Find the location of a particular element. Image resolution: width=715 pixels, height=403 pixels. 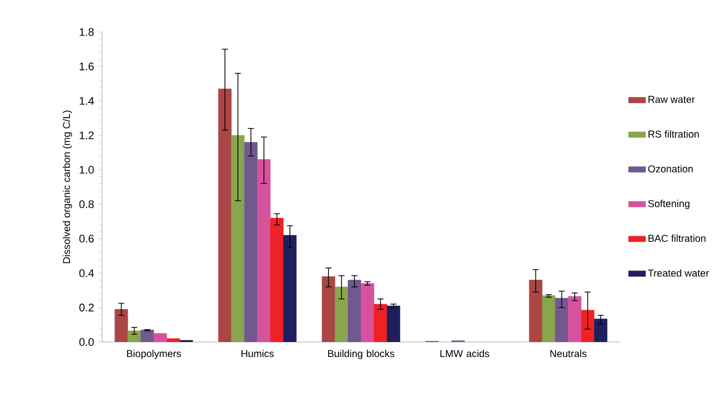

legend-label: Softening is located at coordinates (669, 205).